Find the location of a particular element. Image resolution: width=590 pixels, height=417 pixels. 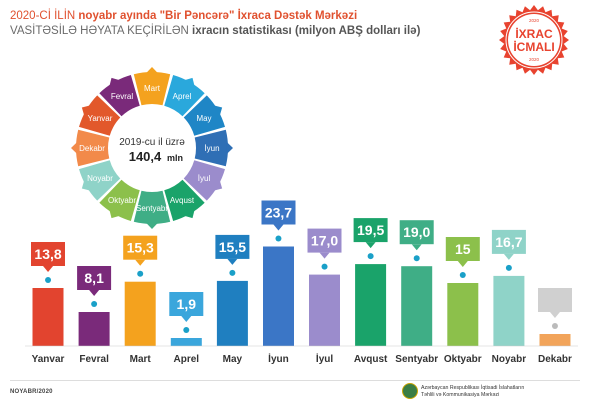

value-pointer-May is located at coordinates (232, 261).